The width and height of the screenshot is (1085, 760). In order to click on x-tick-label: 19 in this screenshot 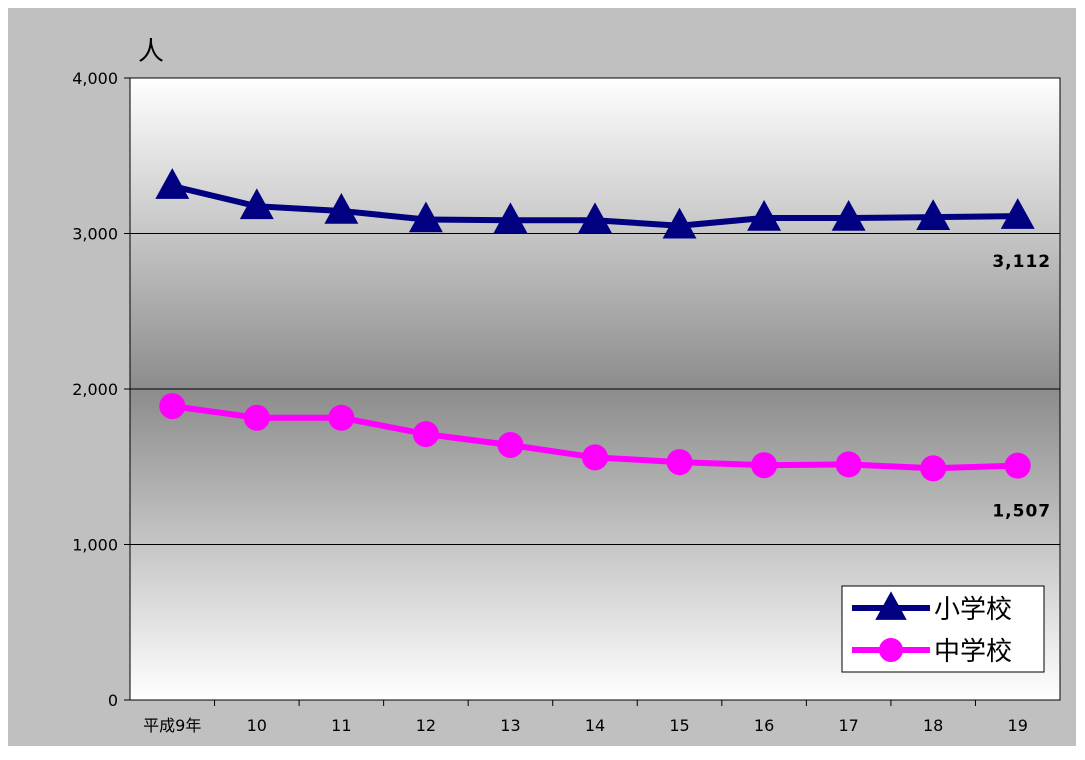, I will do `click(1018, 725)`.